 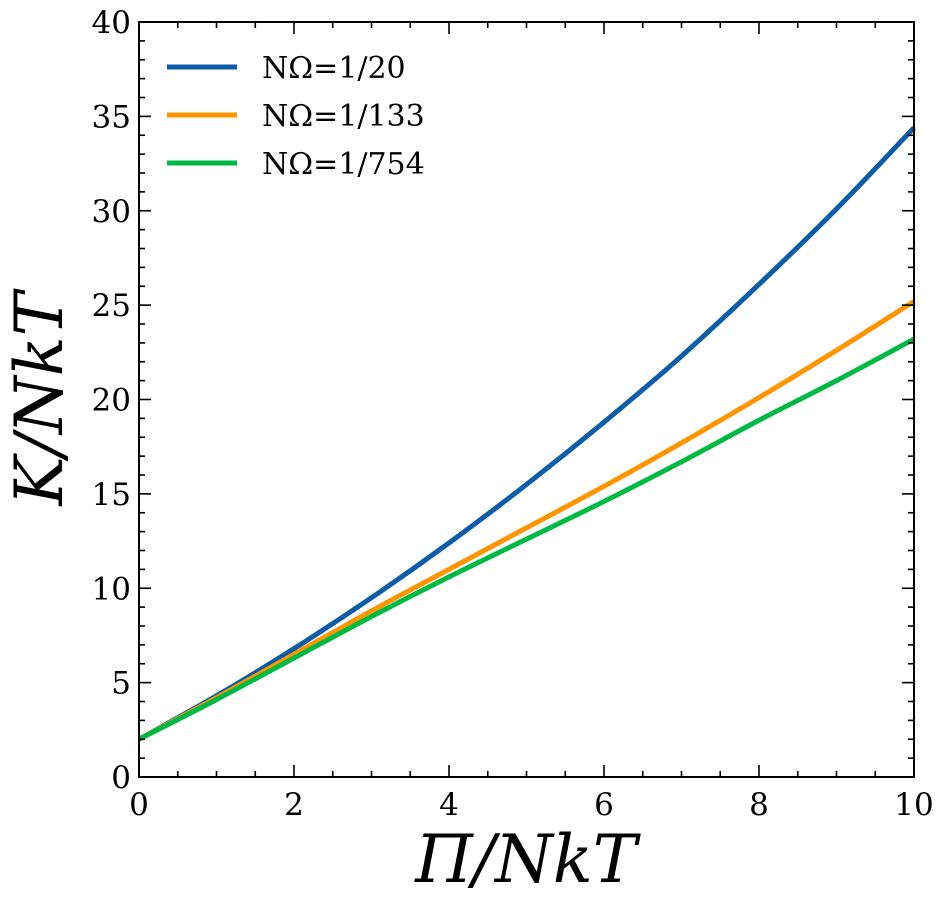 I want to click on y-tick-label: 30, so click(x=111, y=212).